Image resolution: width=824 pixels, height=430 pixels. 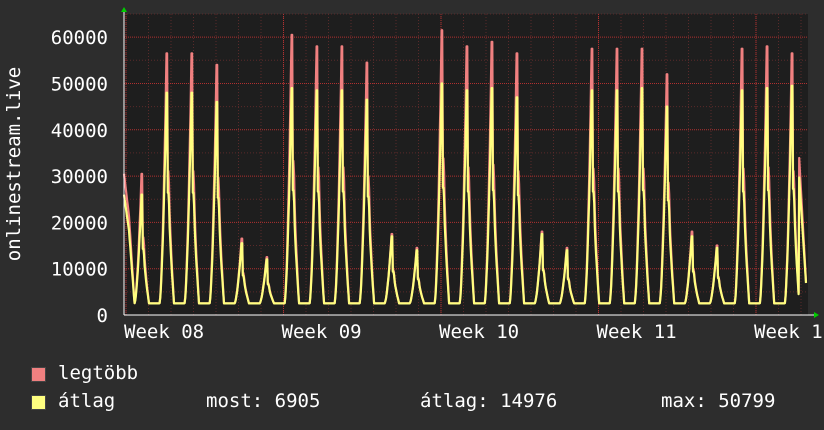 I want to click on x-tick-label: Week 09, so click(x=322, y=332).